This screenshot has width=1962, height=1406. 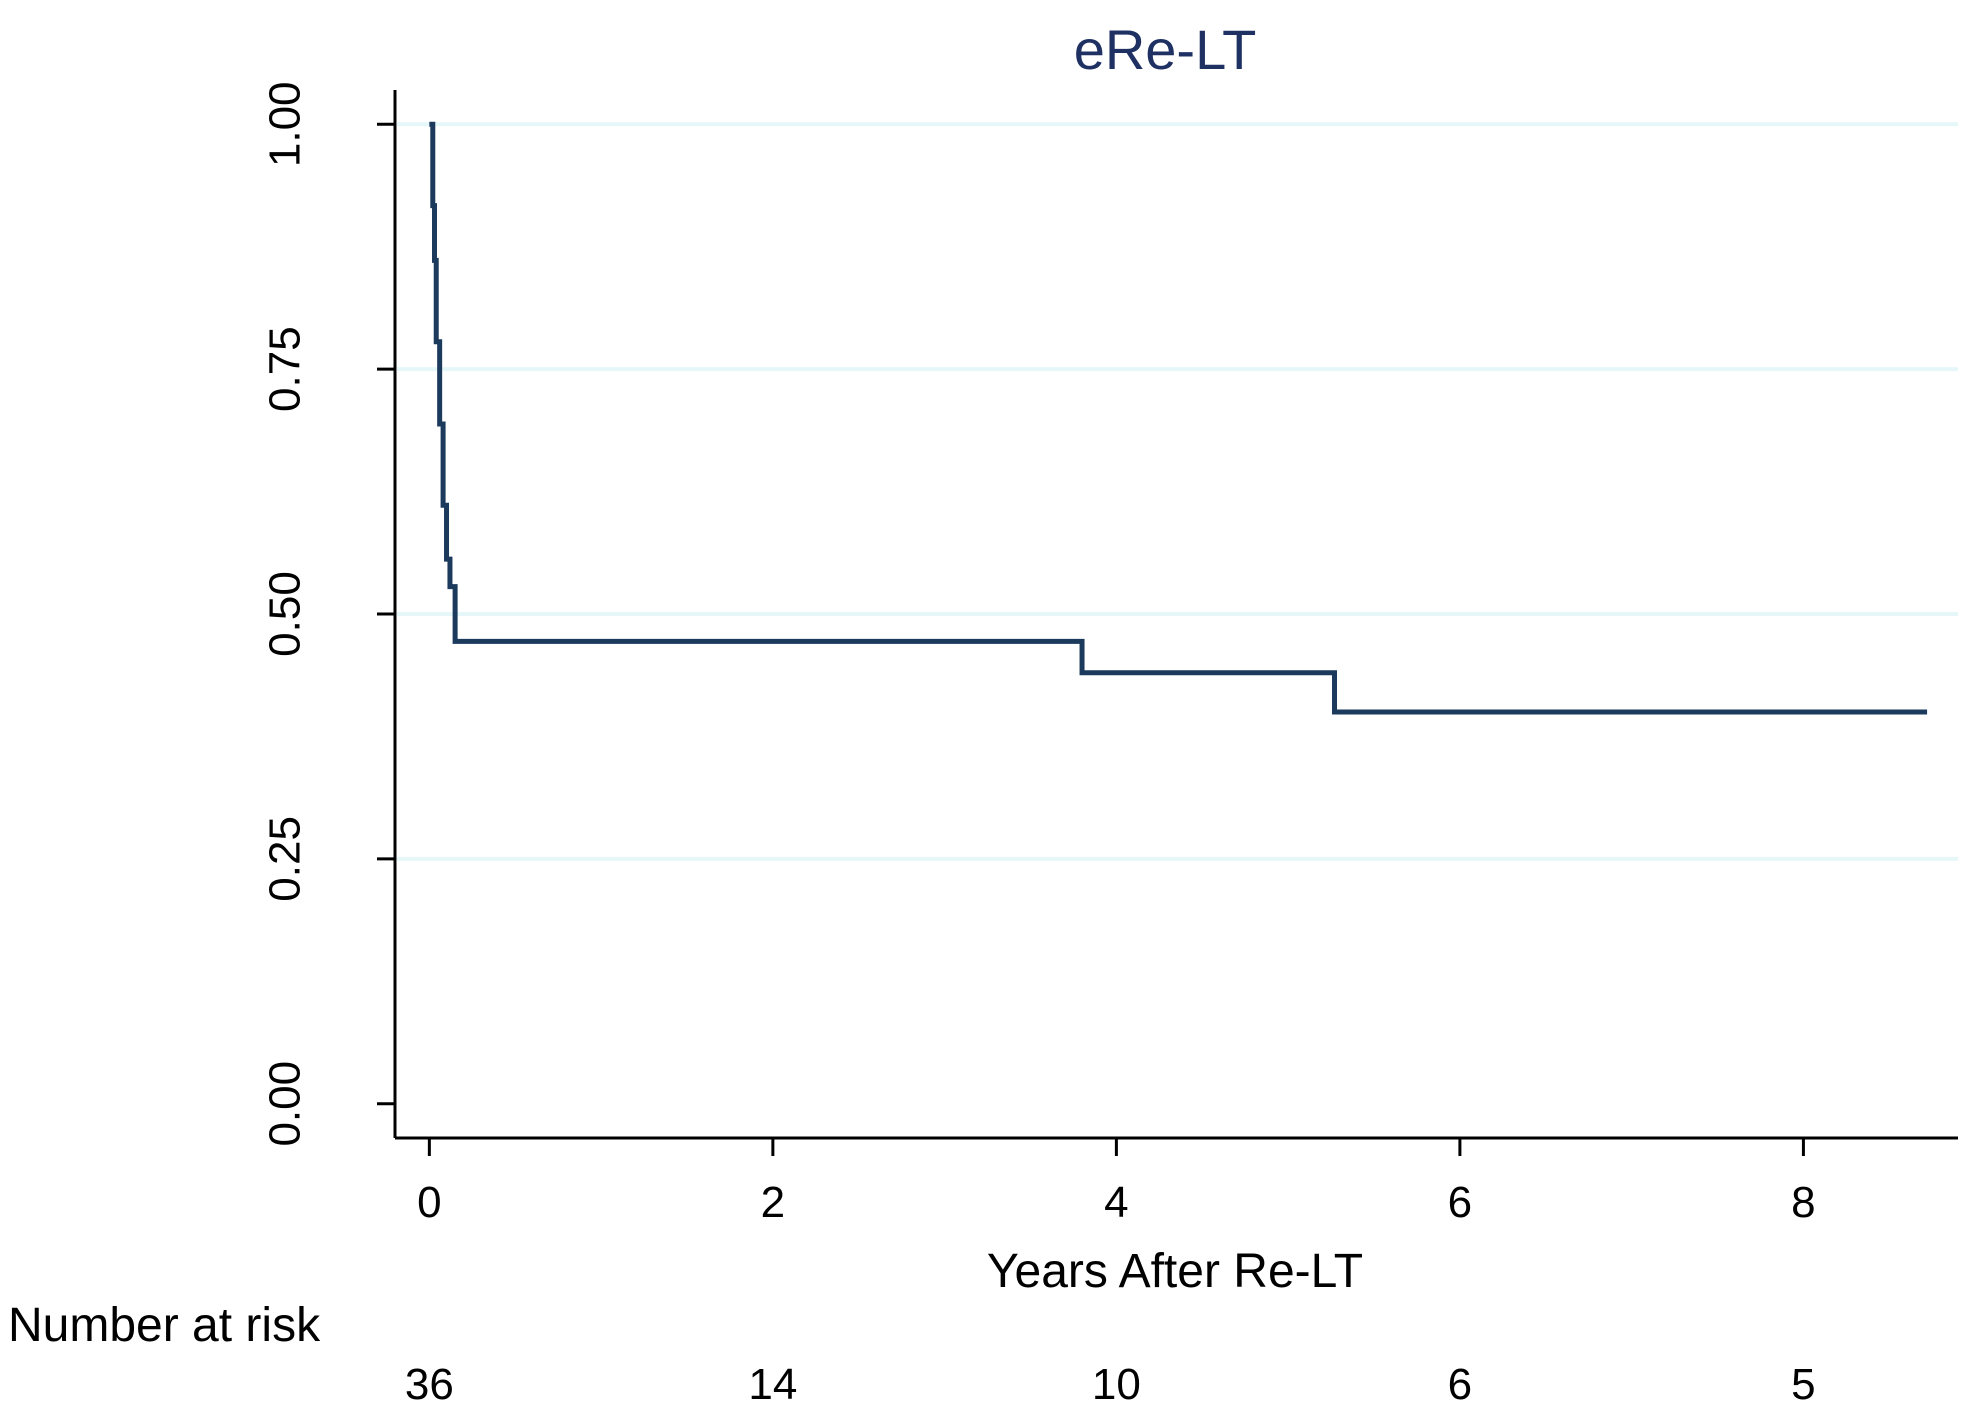 What do you see at coordinates (285, 1104) in the screenshot?
I see `y-tick-label-0: 0.00` at bounding box center [285, 1104].